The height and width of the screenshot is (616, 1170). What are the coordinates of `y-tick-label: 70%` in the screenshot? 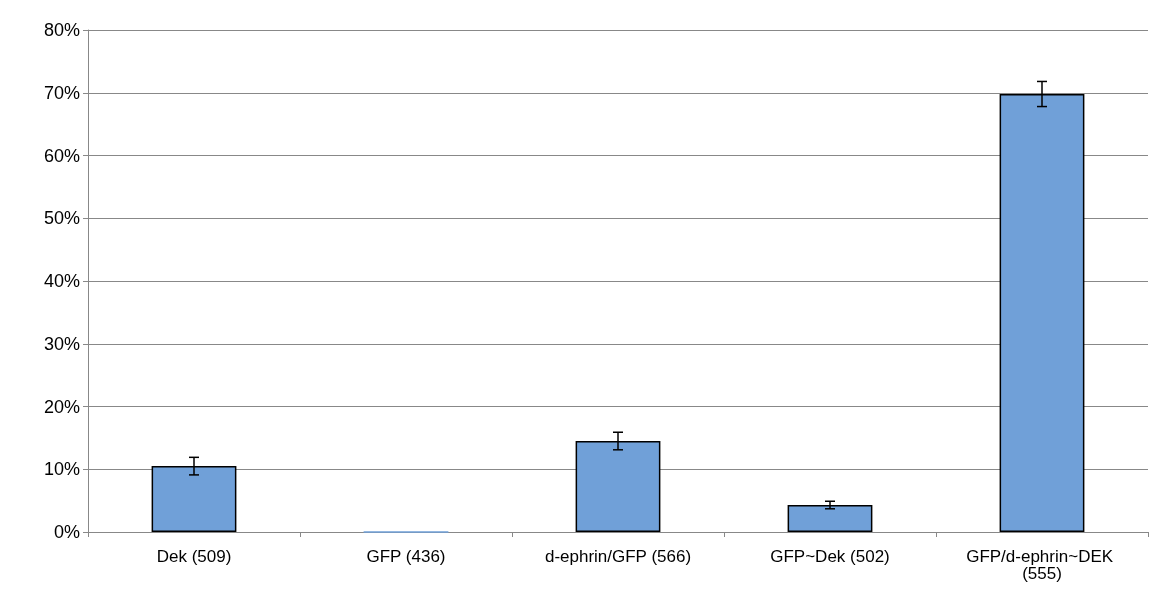 It's located at (61, 92).